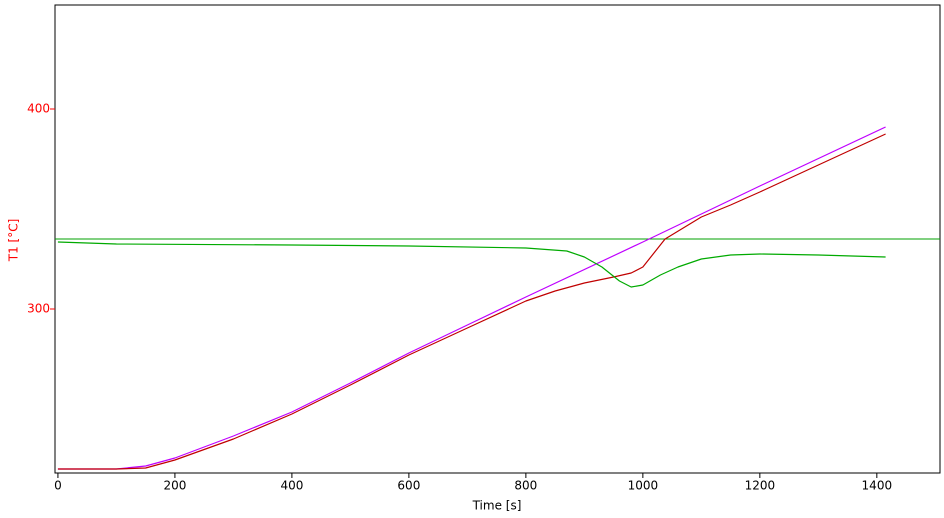  Describe the element at coordinates (643, 486) in the screenshot. I see `x-tick-label: 1000` at that location.